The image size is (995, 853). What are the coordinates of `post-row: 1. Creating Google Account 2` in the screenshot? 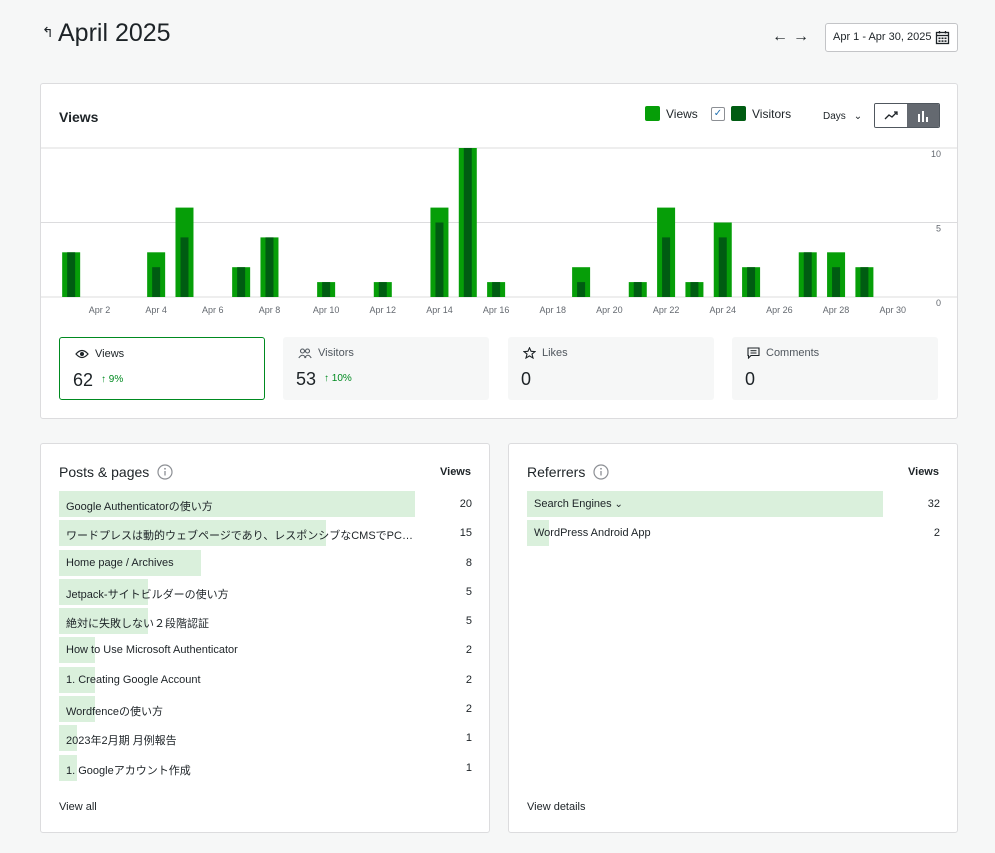 It's located at (265, 679).